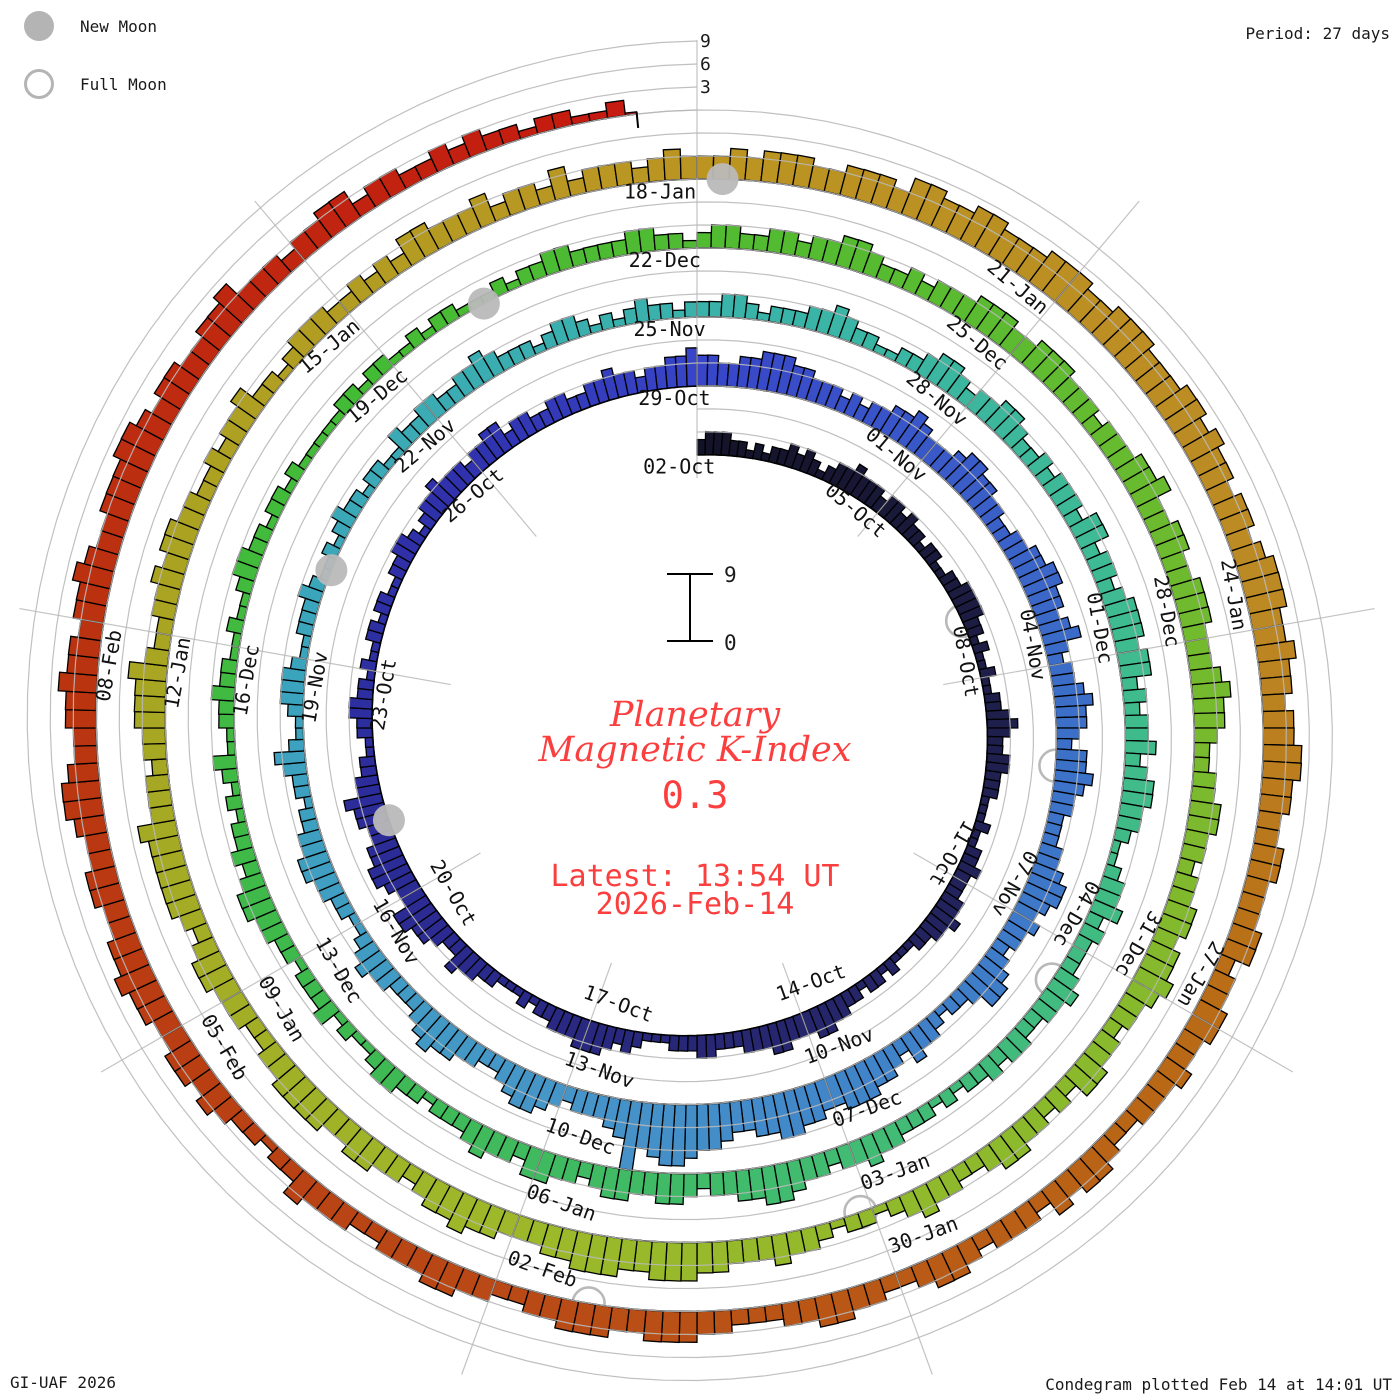 Image resolution: width=1400 pixels, height=1400 pixels. Describe the element at coordinates (705, 64) in the screenshot. I see `outer-scale-label: 6` at that location.